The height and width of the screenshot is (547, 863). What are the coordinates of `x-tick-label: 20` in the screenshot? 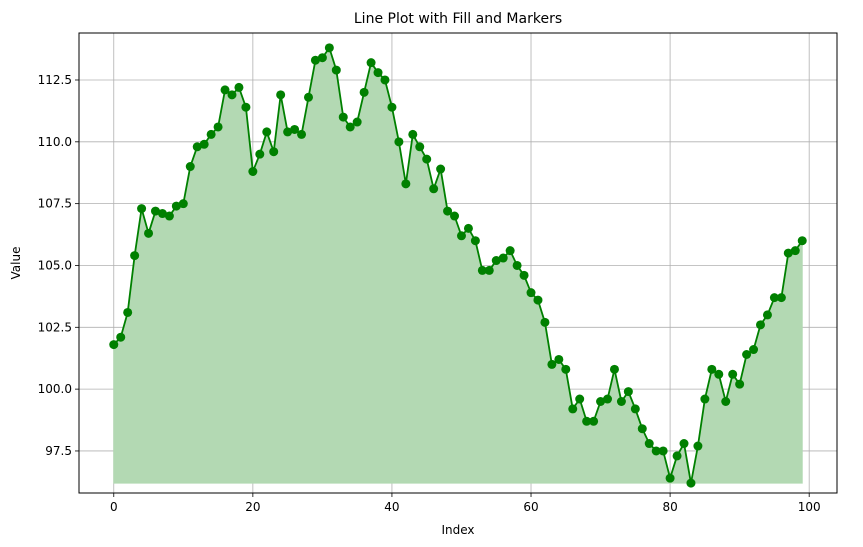 It's located at (252, 507).